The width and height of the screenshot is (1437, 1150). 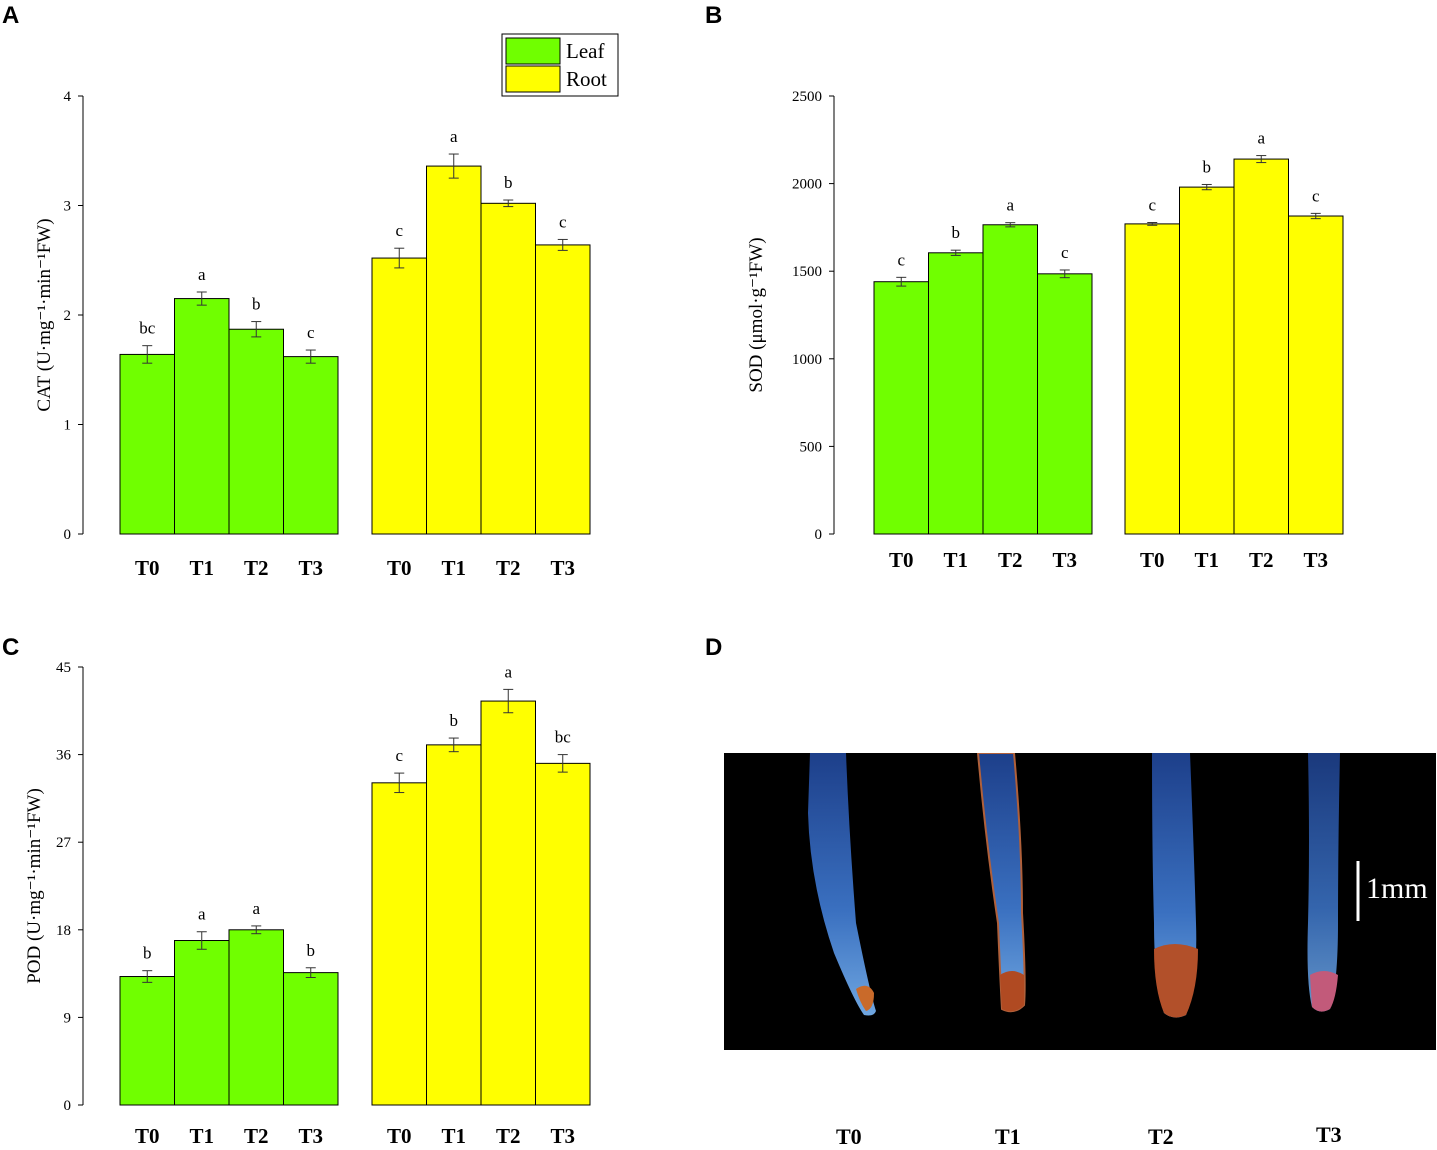 I want to click on root-tips-photo, so click(x=1080, y=901).